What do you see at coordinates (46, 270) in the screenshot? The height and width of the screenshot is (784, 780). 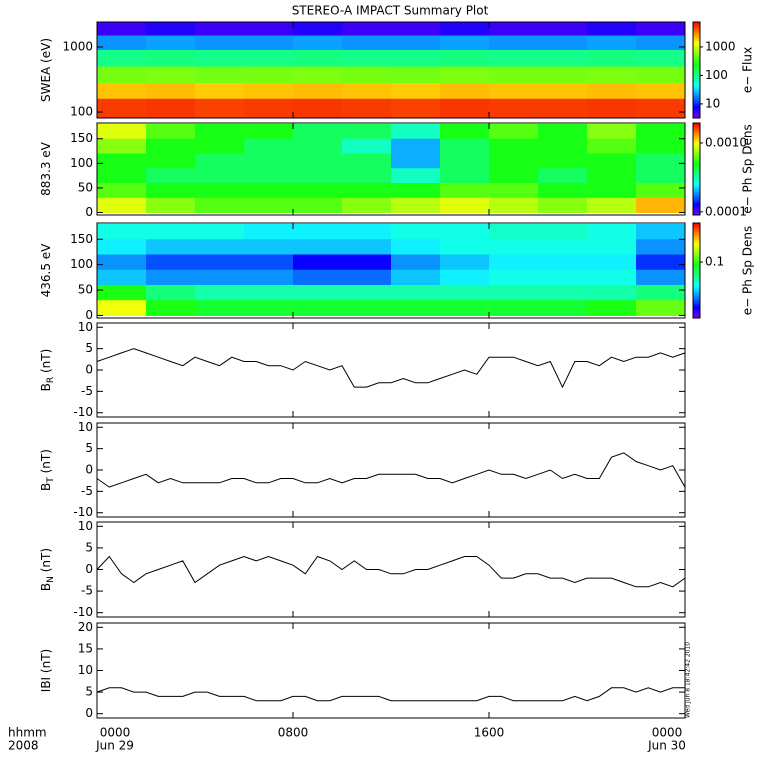 I see `y-label-main: 436.5 eV` at bounding box center [46, 270].